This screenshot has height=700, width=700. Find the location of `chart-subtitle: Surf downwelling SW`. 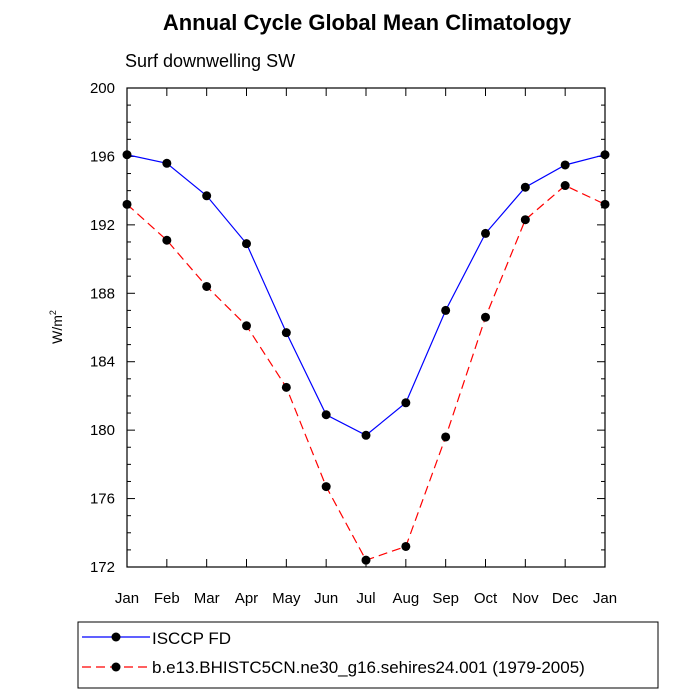

chart-subtitle: Surf downwelling SW is located at coordinates (210, 61).